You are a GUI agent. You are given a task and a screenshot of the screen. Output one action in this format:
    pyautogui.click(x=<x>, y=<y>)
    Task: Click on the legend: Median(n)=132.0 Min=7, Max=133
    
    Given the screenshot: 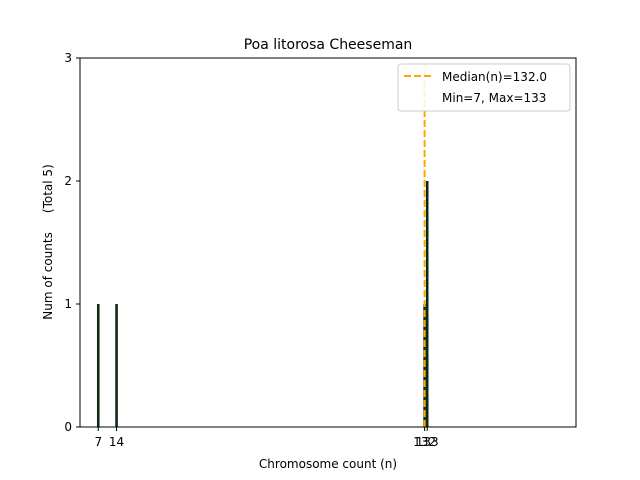 What is the action you would take?
    pyautogui.click(x=484, y=87)
    